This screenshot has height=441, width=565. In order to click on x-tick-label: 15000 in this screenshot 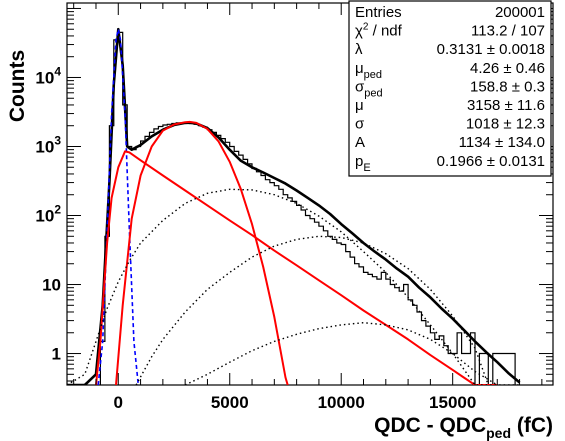, I will do `click(452, 402)`.